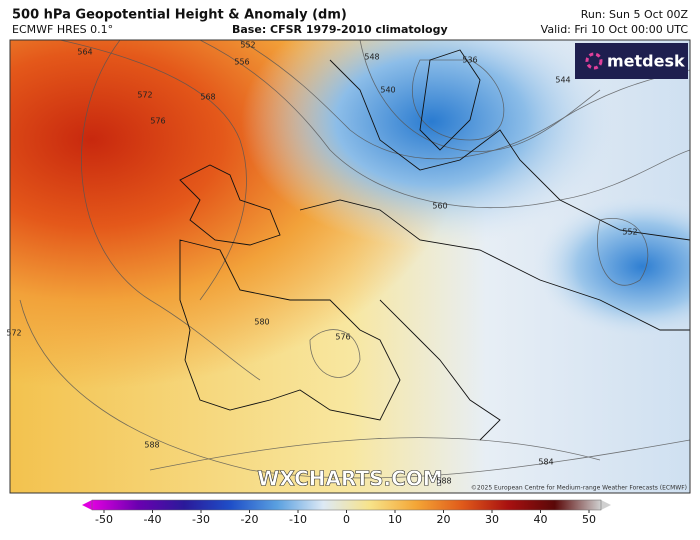 Image resolution: width=700 pixels, height=540 pixels. What do you see at coordinates (589, 519) in the screenshot?
I see `colorbar-tick-label: 50` at bounding box center [589, 519].